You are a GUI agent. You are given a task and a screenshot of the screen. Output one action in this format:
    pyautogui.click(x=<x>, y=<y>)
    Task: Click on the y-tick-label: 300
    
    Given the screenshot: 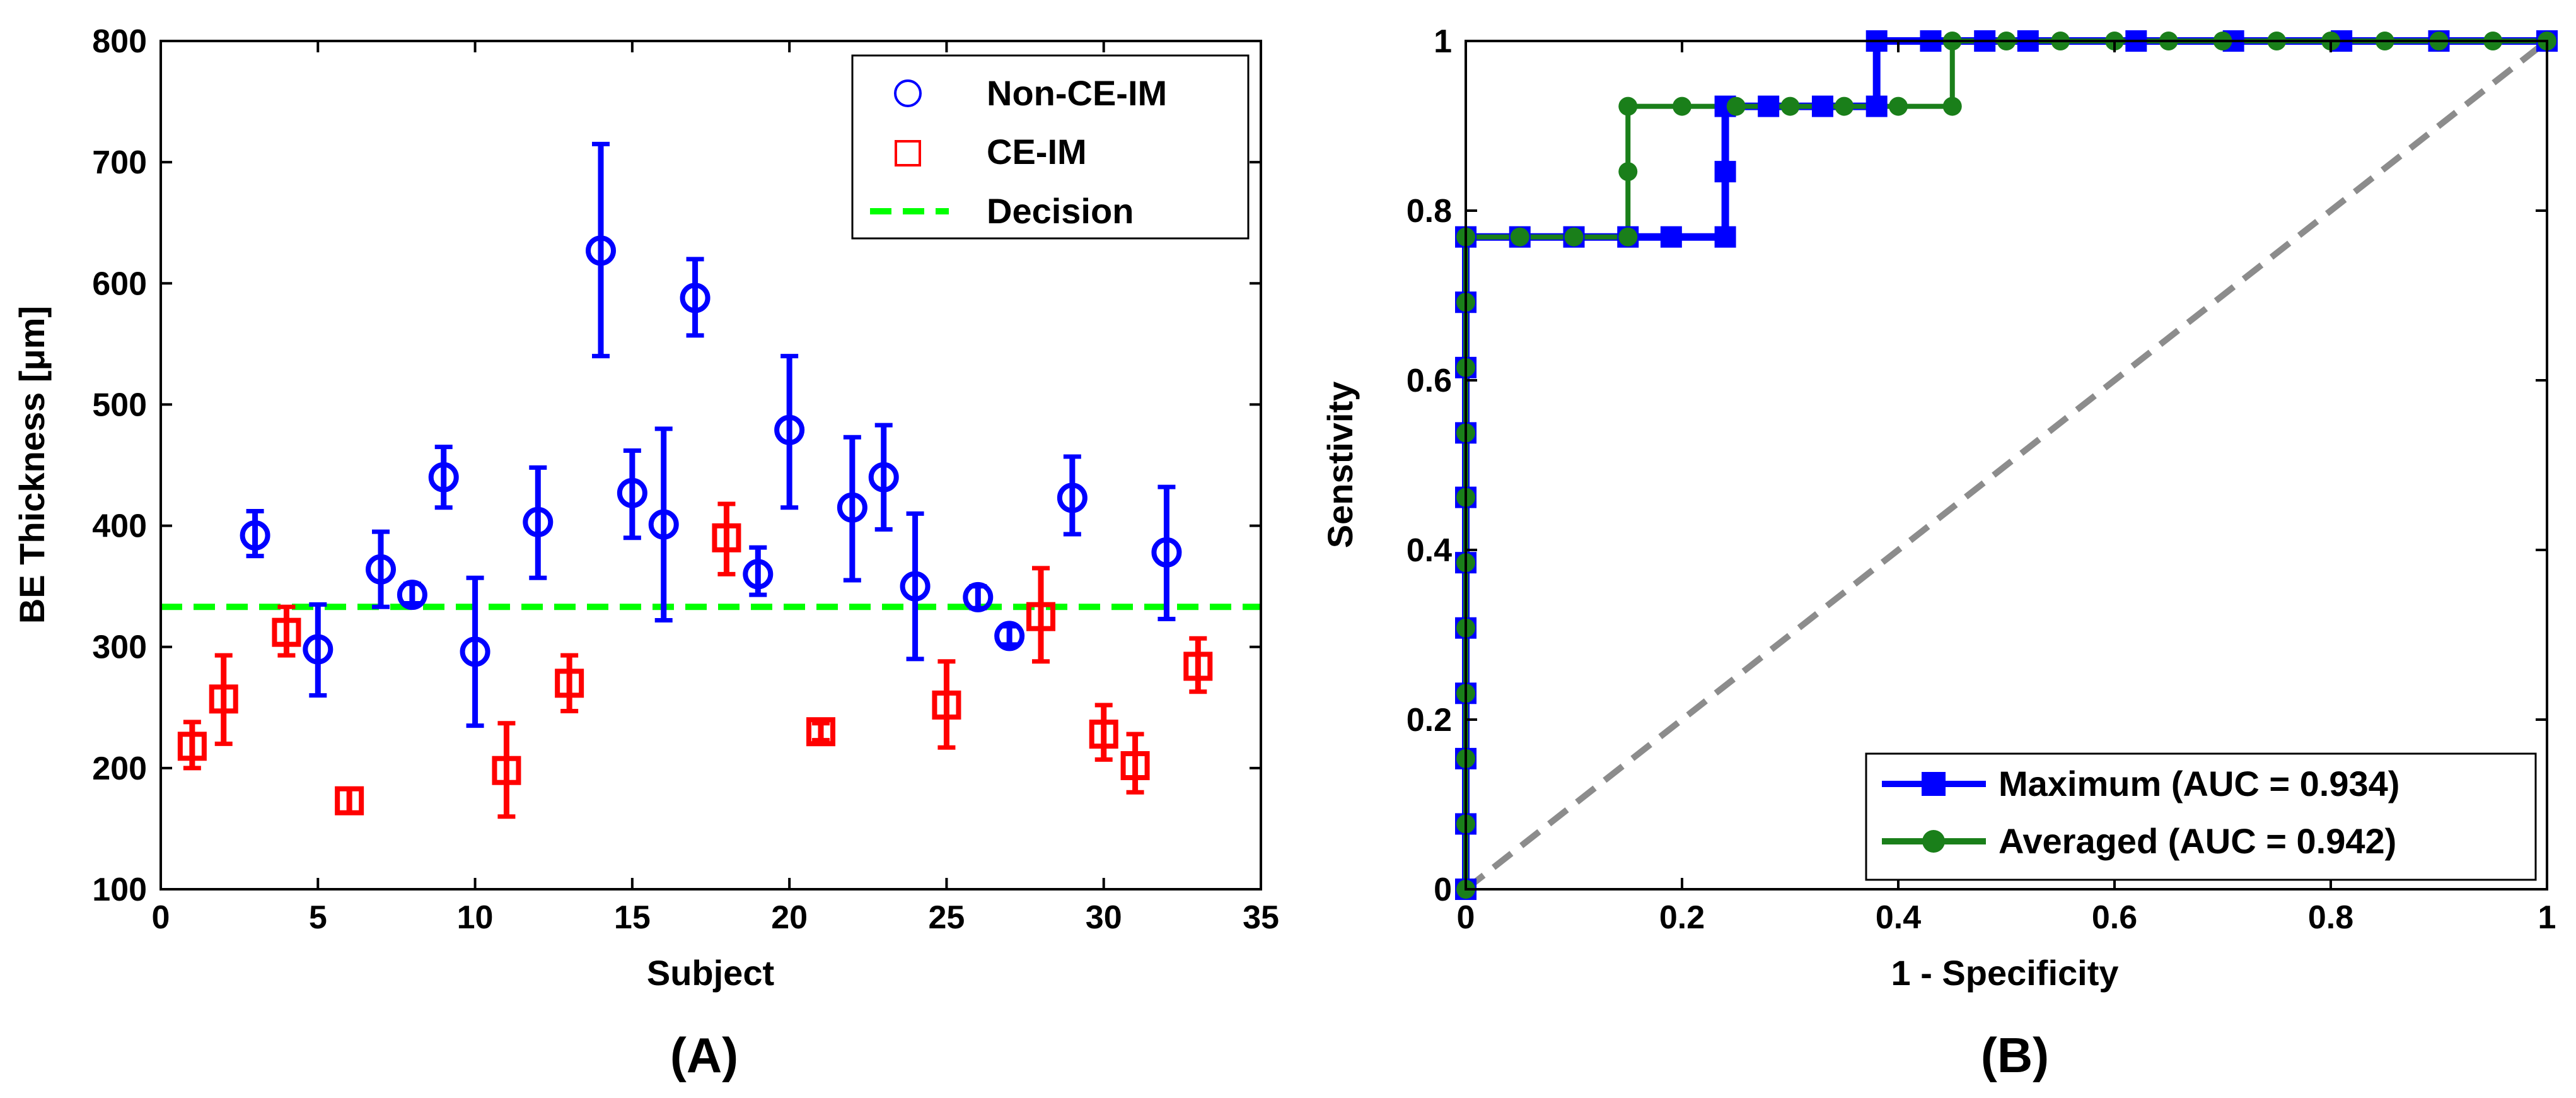 What is the action you would take?
    pyautogui.click(x=120, y=647)
    